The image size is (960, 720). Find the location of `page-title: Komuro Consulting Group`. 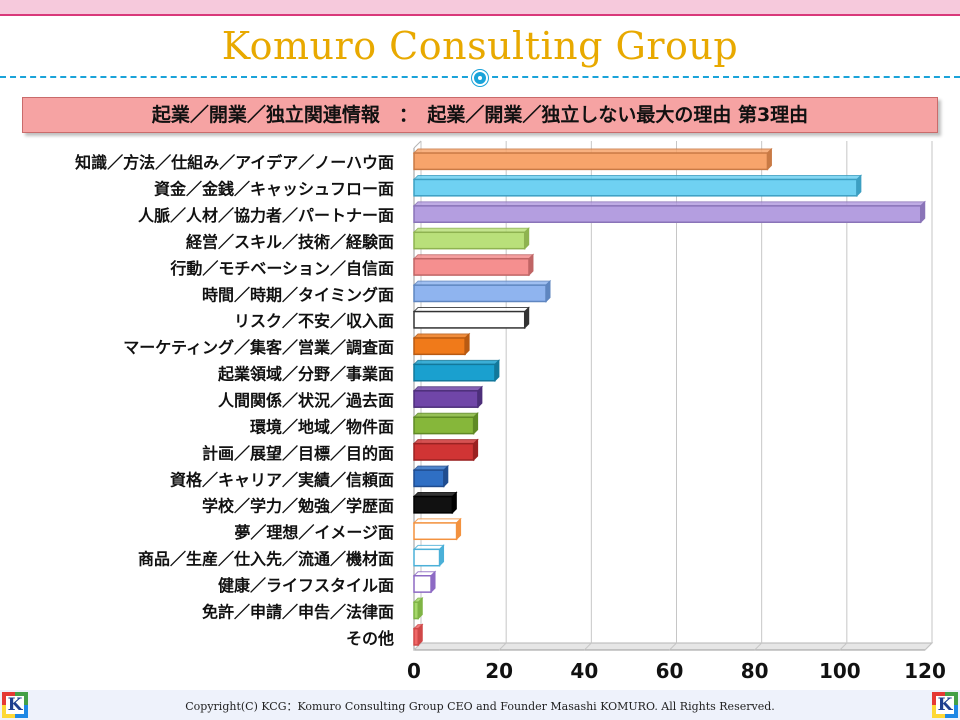

page-title: Komuro Consulting Group is located at coordinates (480, 46).